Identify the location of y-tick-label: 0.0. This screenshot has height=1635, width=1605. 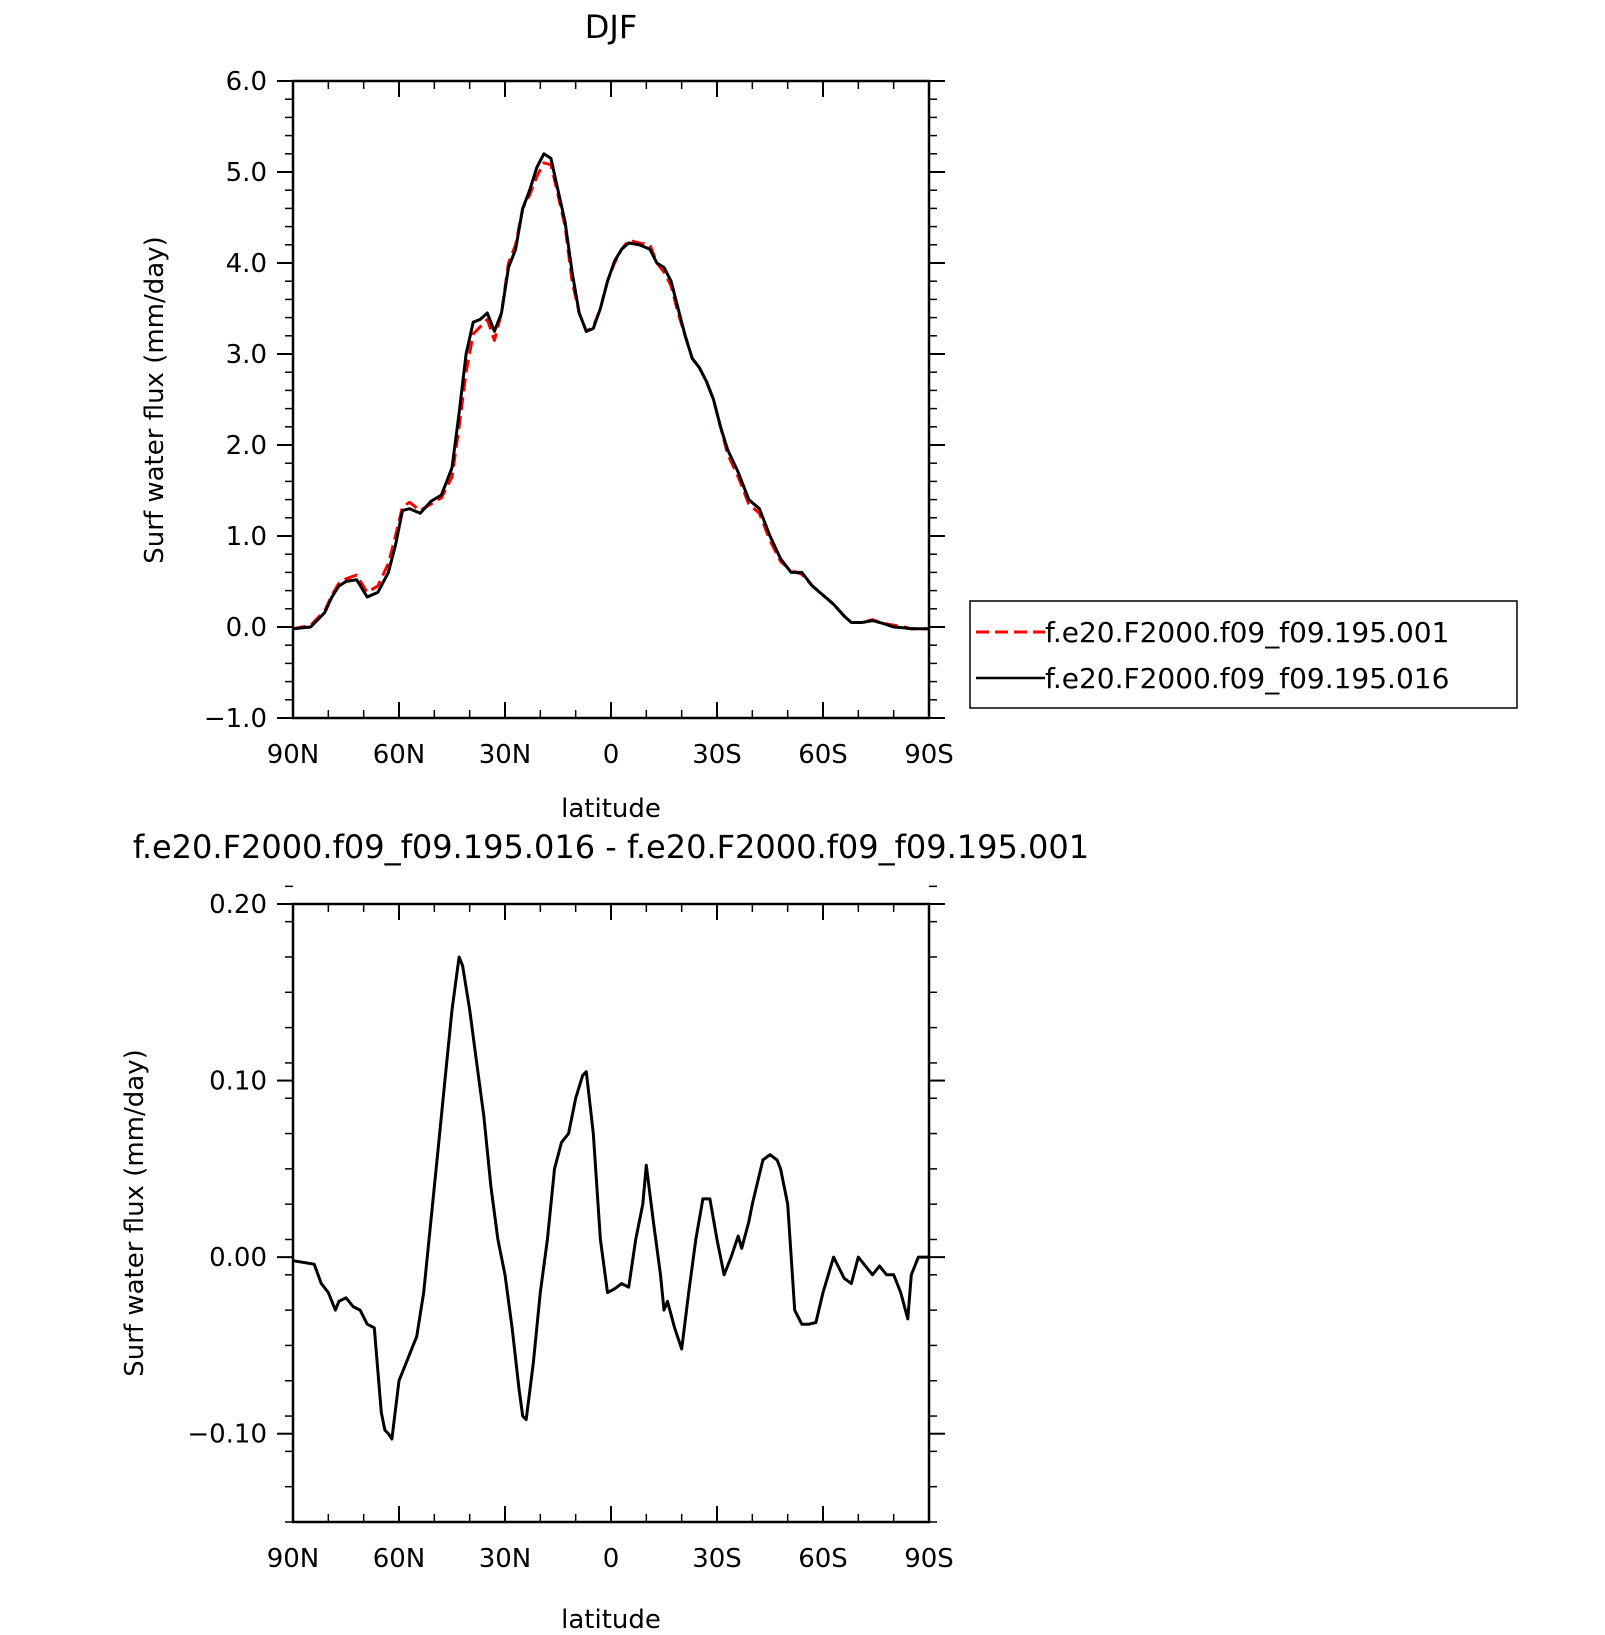
(246, 628).